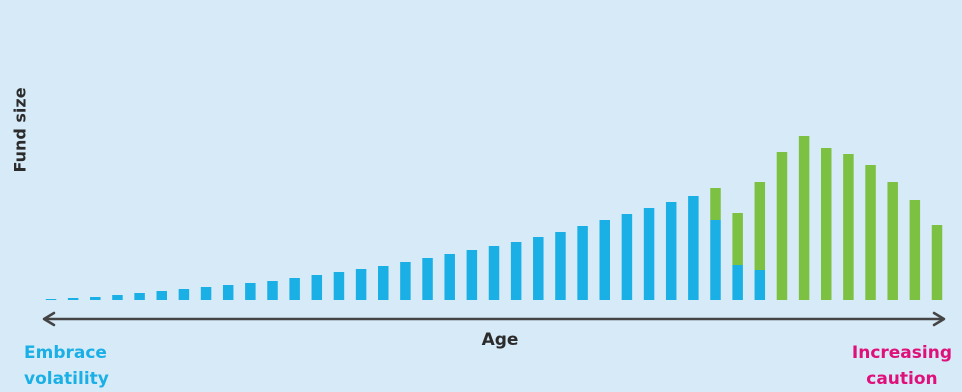 Image resolution: width=962 pixels, height=392 pixels. Describe the element at coordinates (161, 295) in the screenshot. I see `bar-segment-6-s1` at that location.